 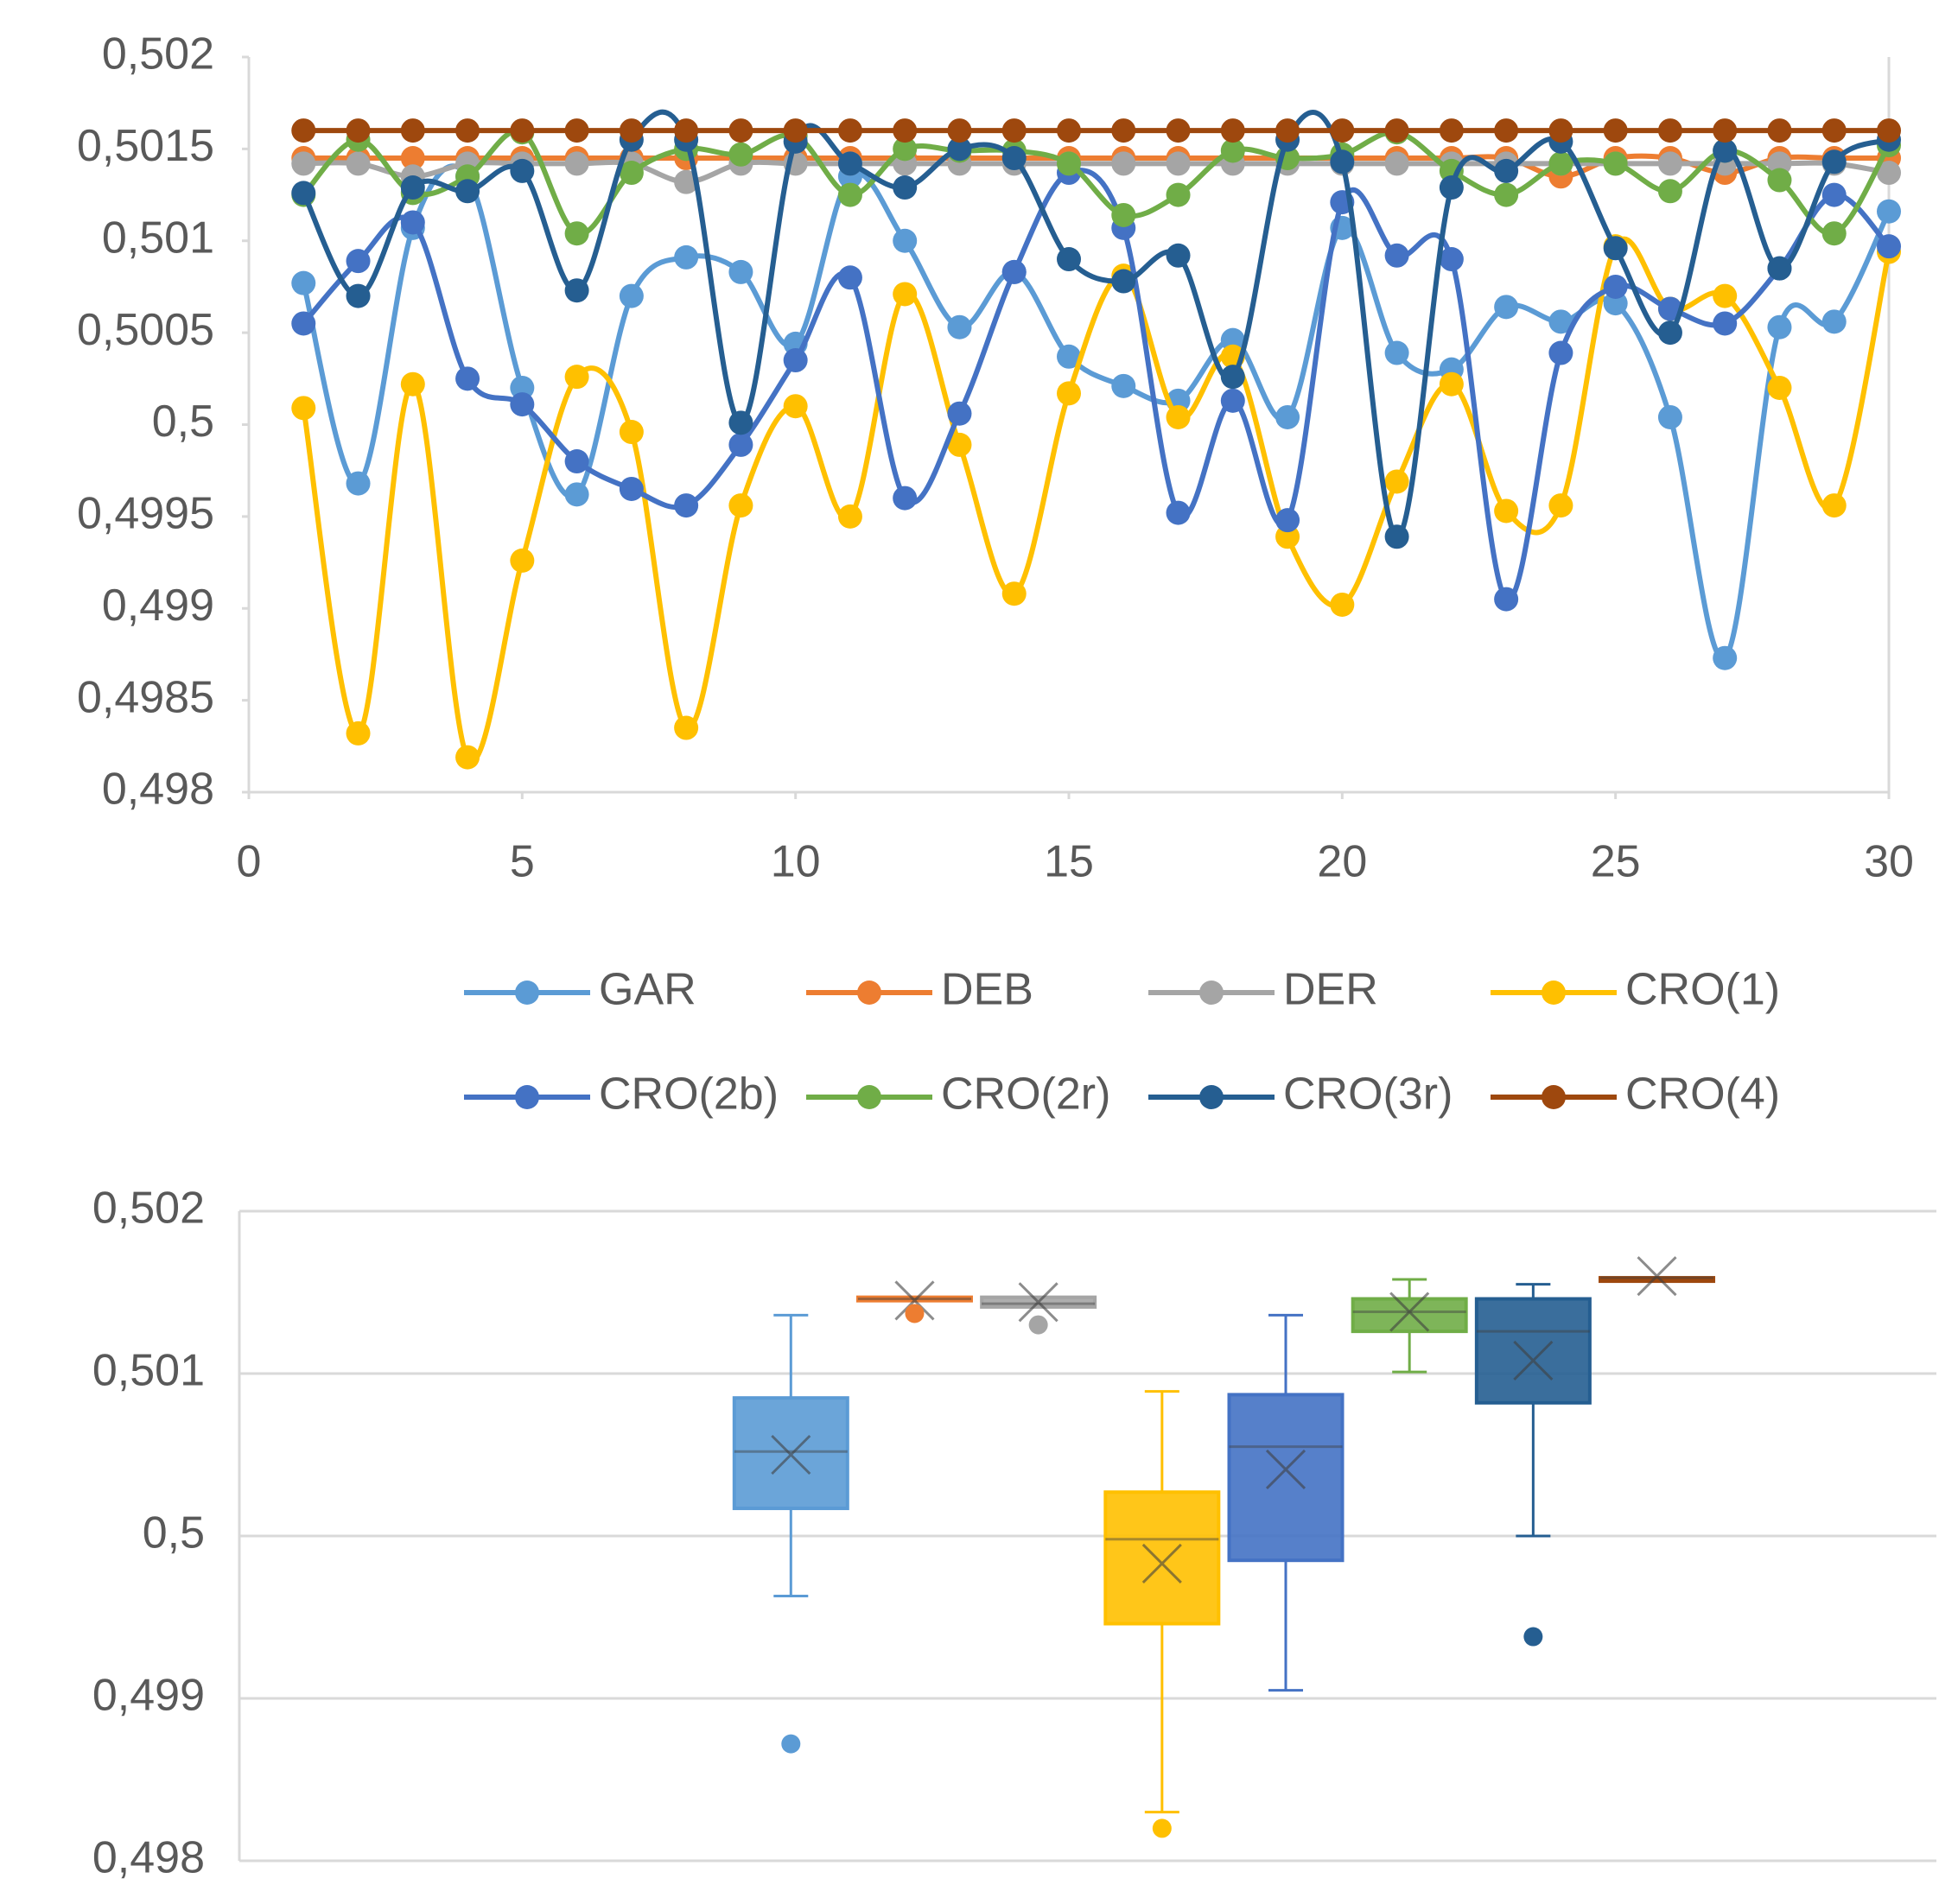 I want to click on y-tick-label: 0,498, so click(x=148, y=1858).